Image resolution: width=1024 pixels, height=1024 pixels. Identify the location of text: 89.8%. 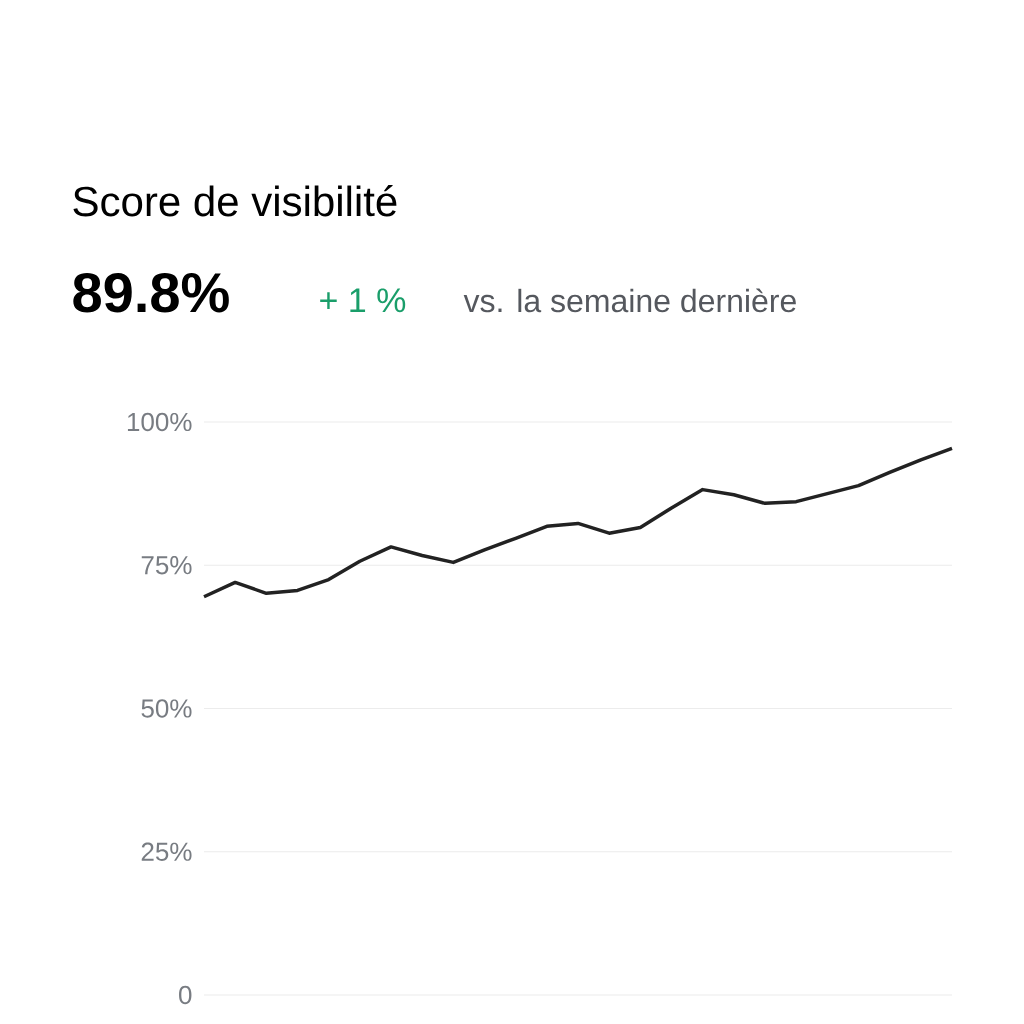
(151, 292).